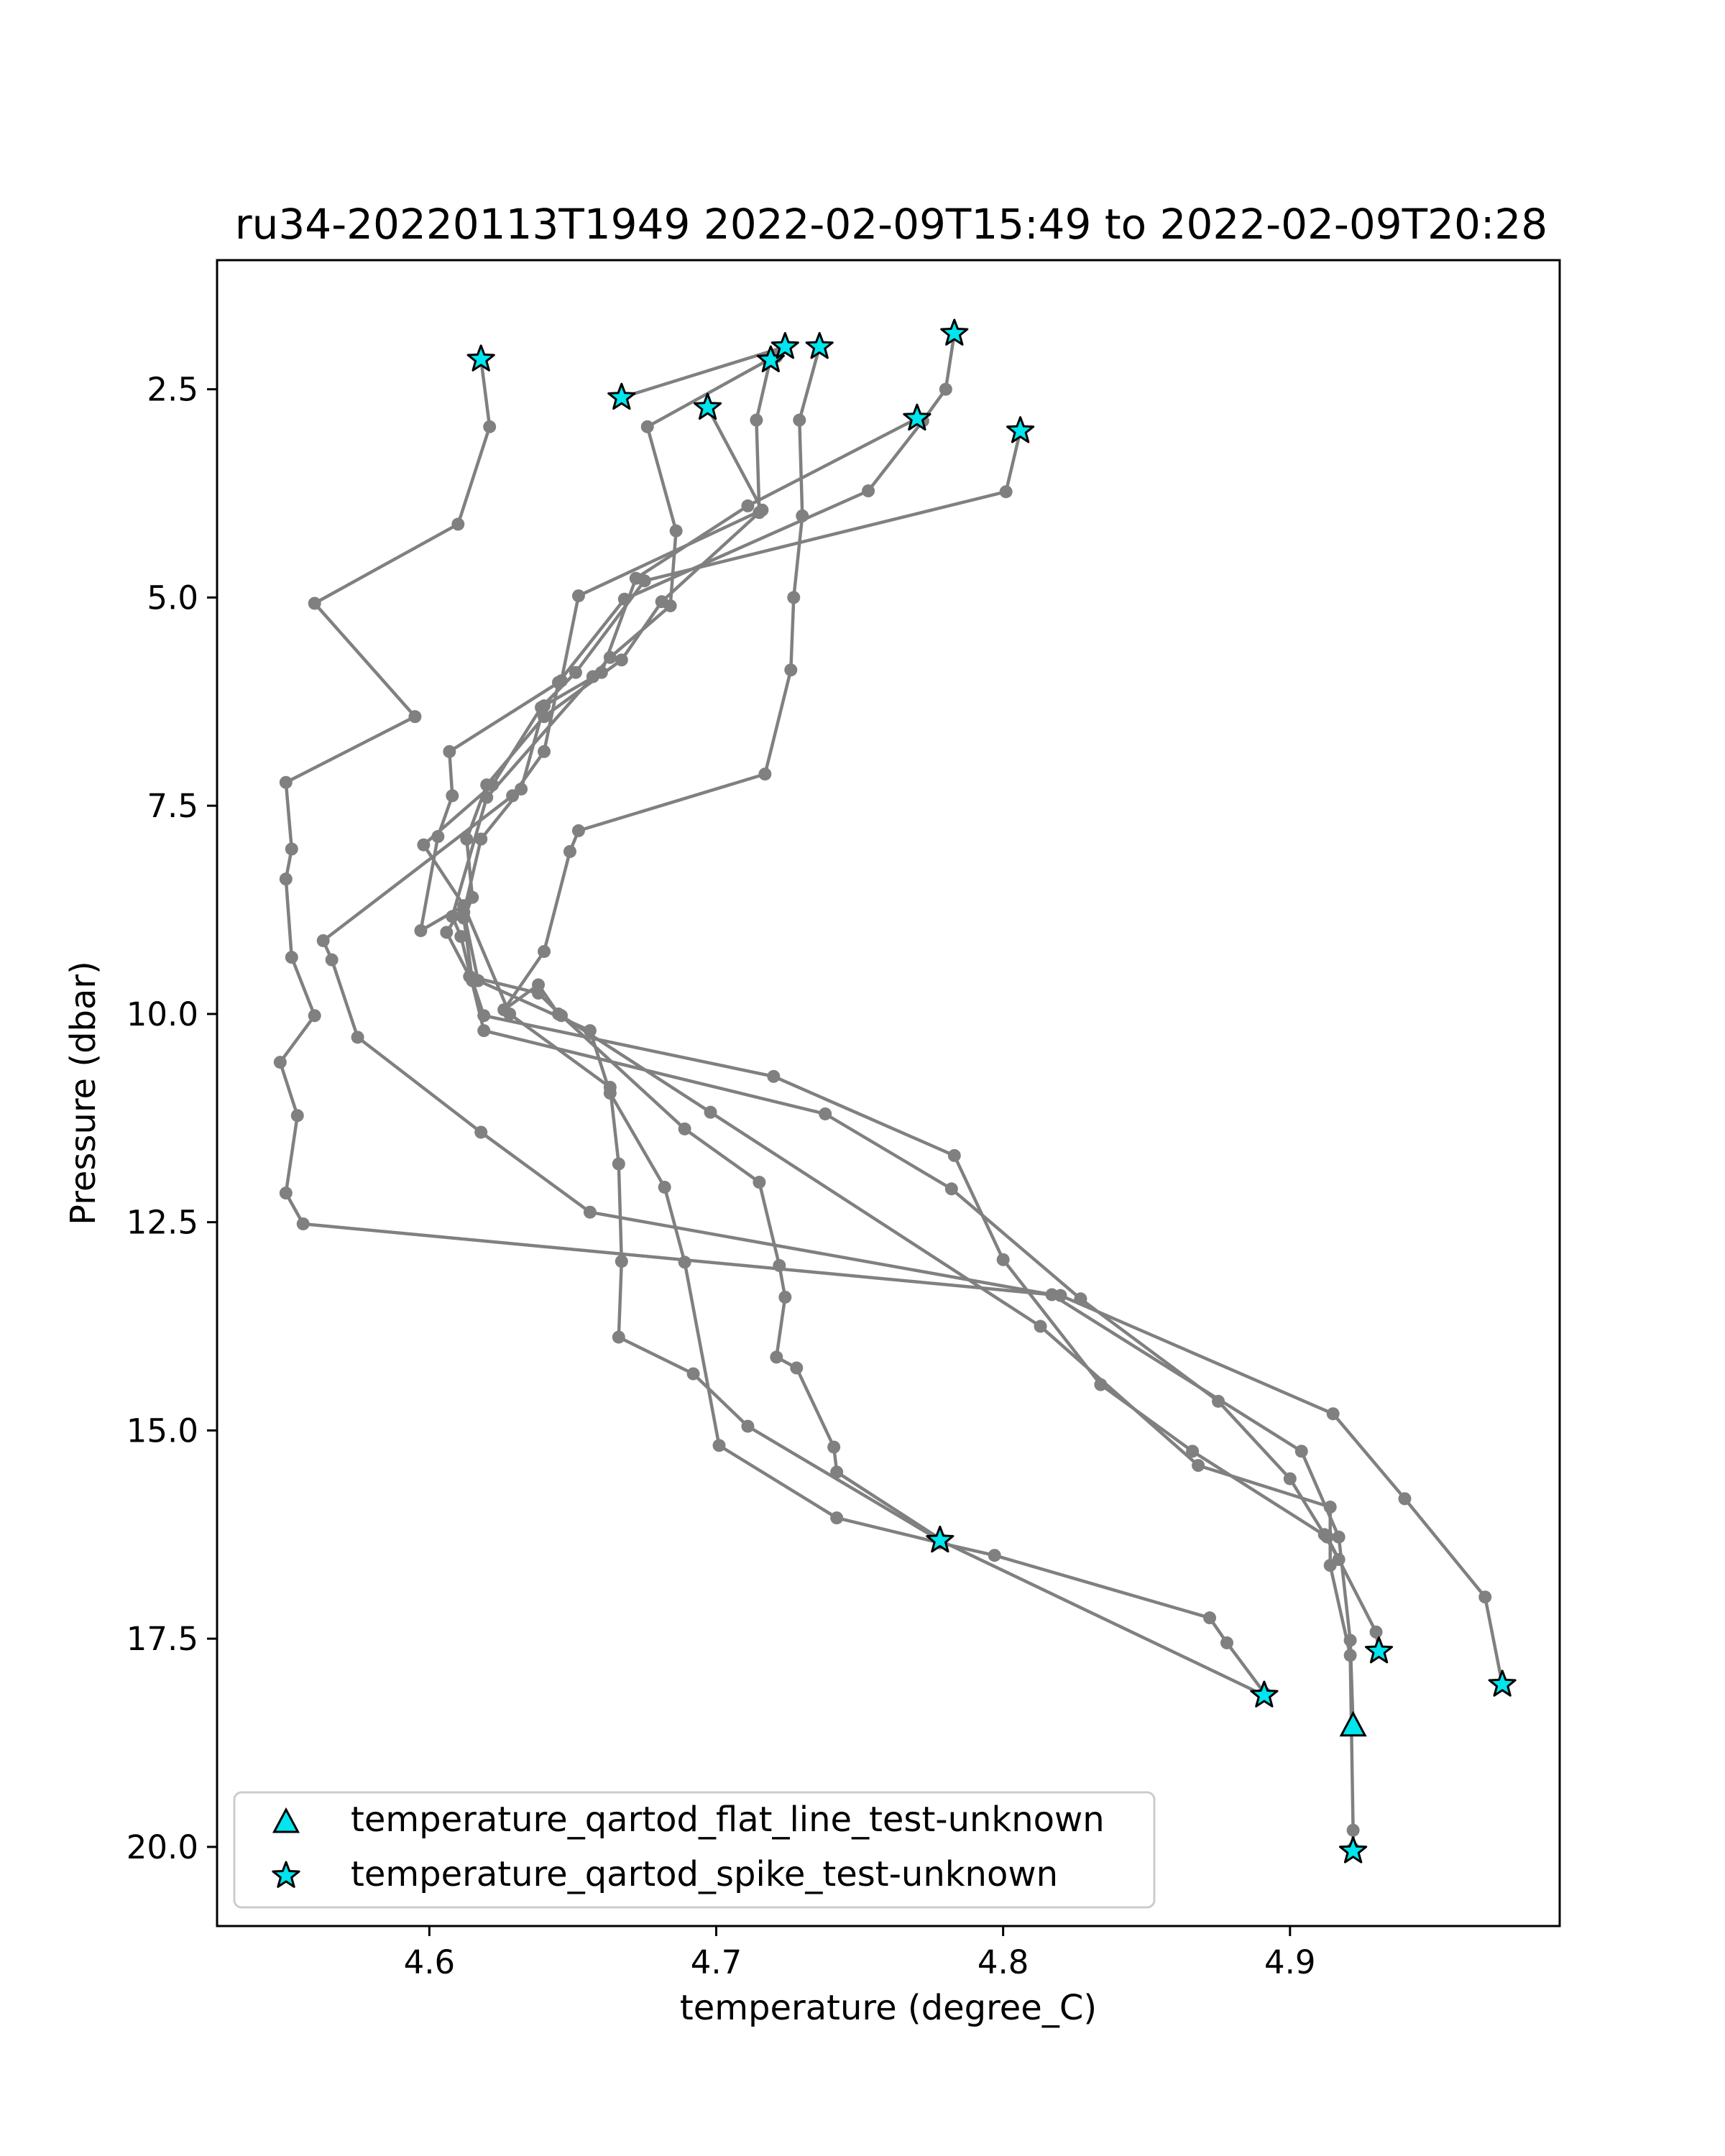  I want to click on x-tick-label: 4.6, so click(430, 1962).